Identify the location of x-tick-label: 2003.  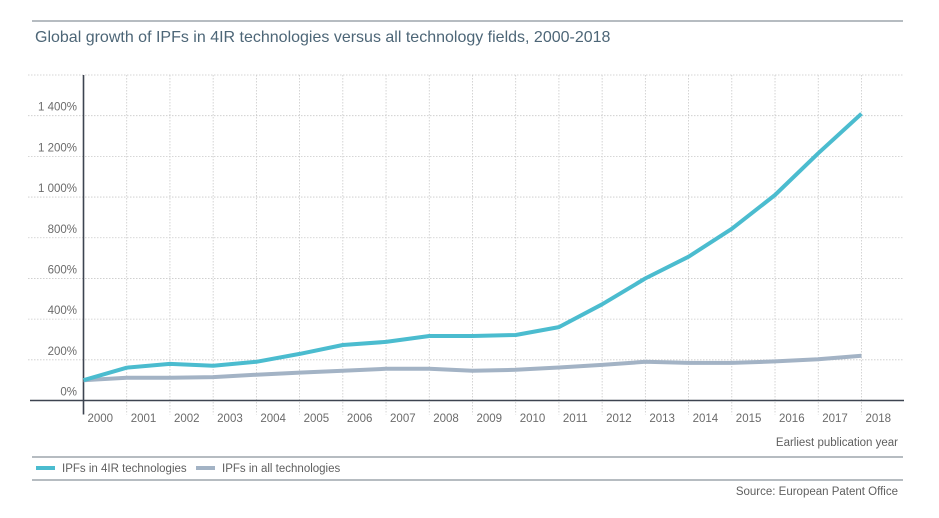
(230, 419).